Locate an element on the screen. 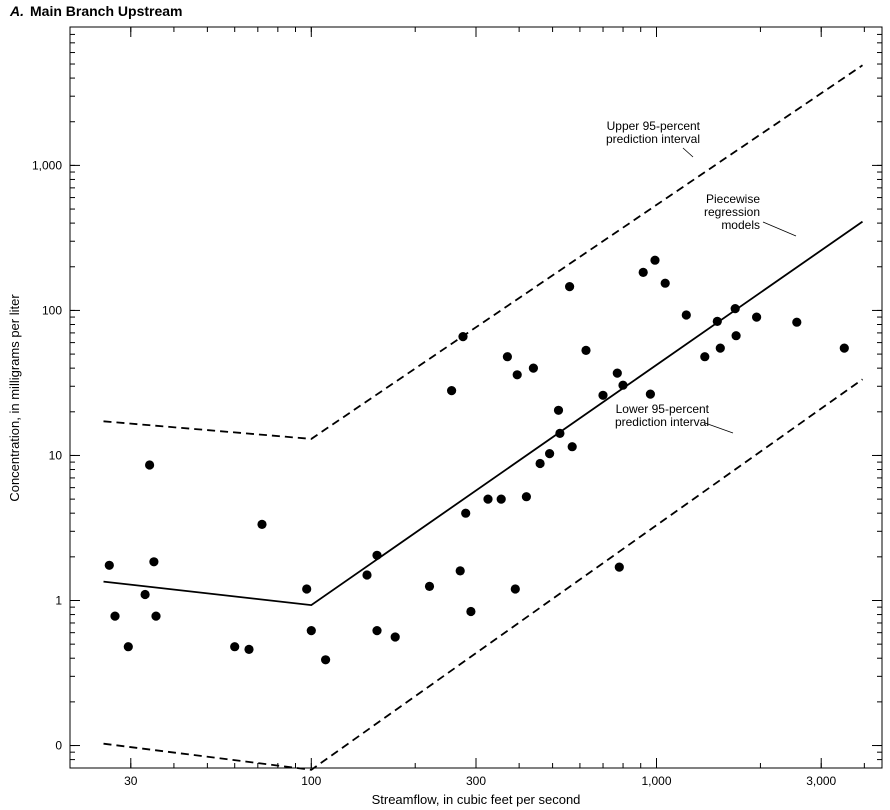  upper-interval-annotation: Upper 95-percent prediction interval is located at coordinates (653, 132).